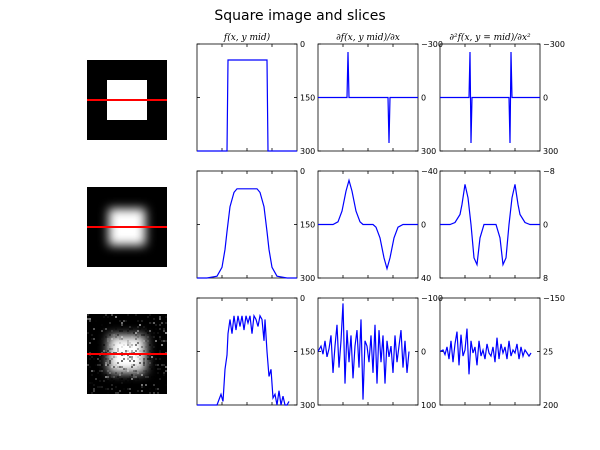 This screenshot has height=450, width=600. I want to click on image-panel-blurred, so click(127, 227).